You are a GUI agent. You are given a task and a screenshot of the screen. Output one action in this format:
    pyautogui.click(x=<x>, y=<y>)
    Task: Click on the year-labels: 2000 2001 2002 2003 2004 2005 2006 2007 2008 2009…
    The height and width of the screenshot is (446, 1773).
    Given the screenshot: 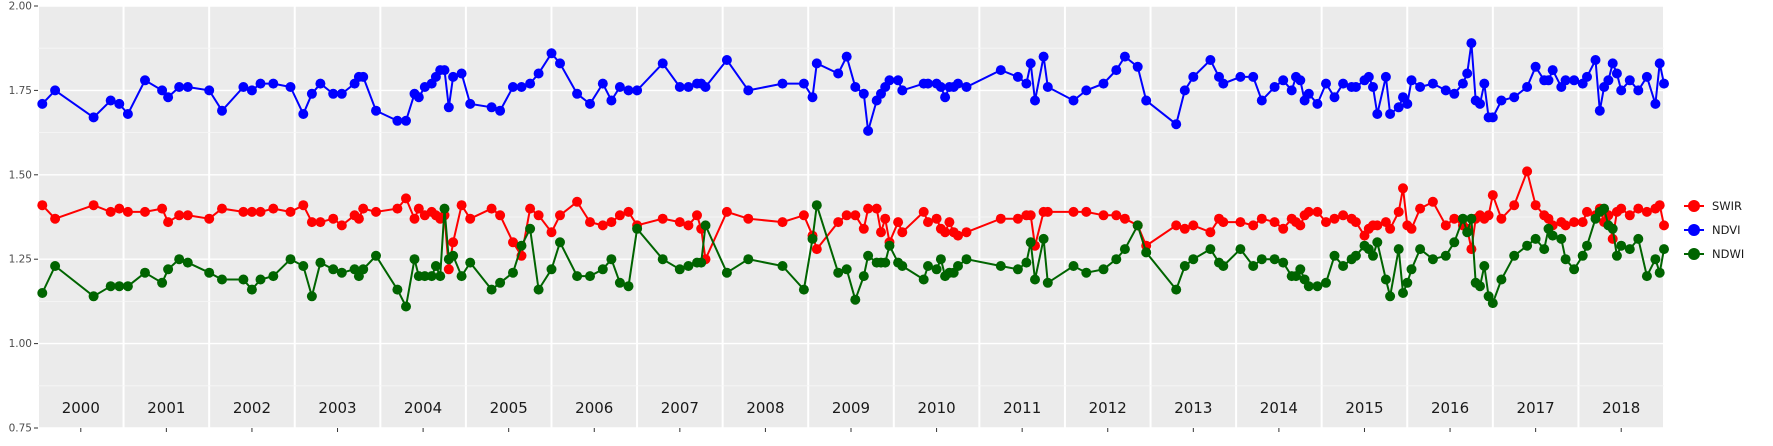 What is the action you would take?
    pyautogui.click(x=851, y=408)
    